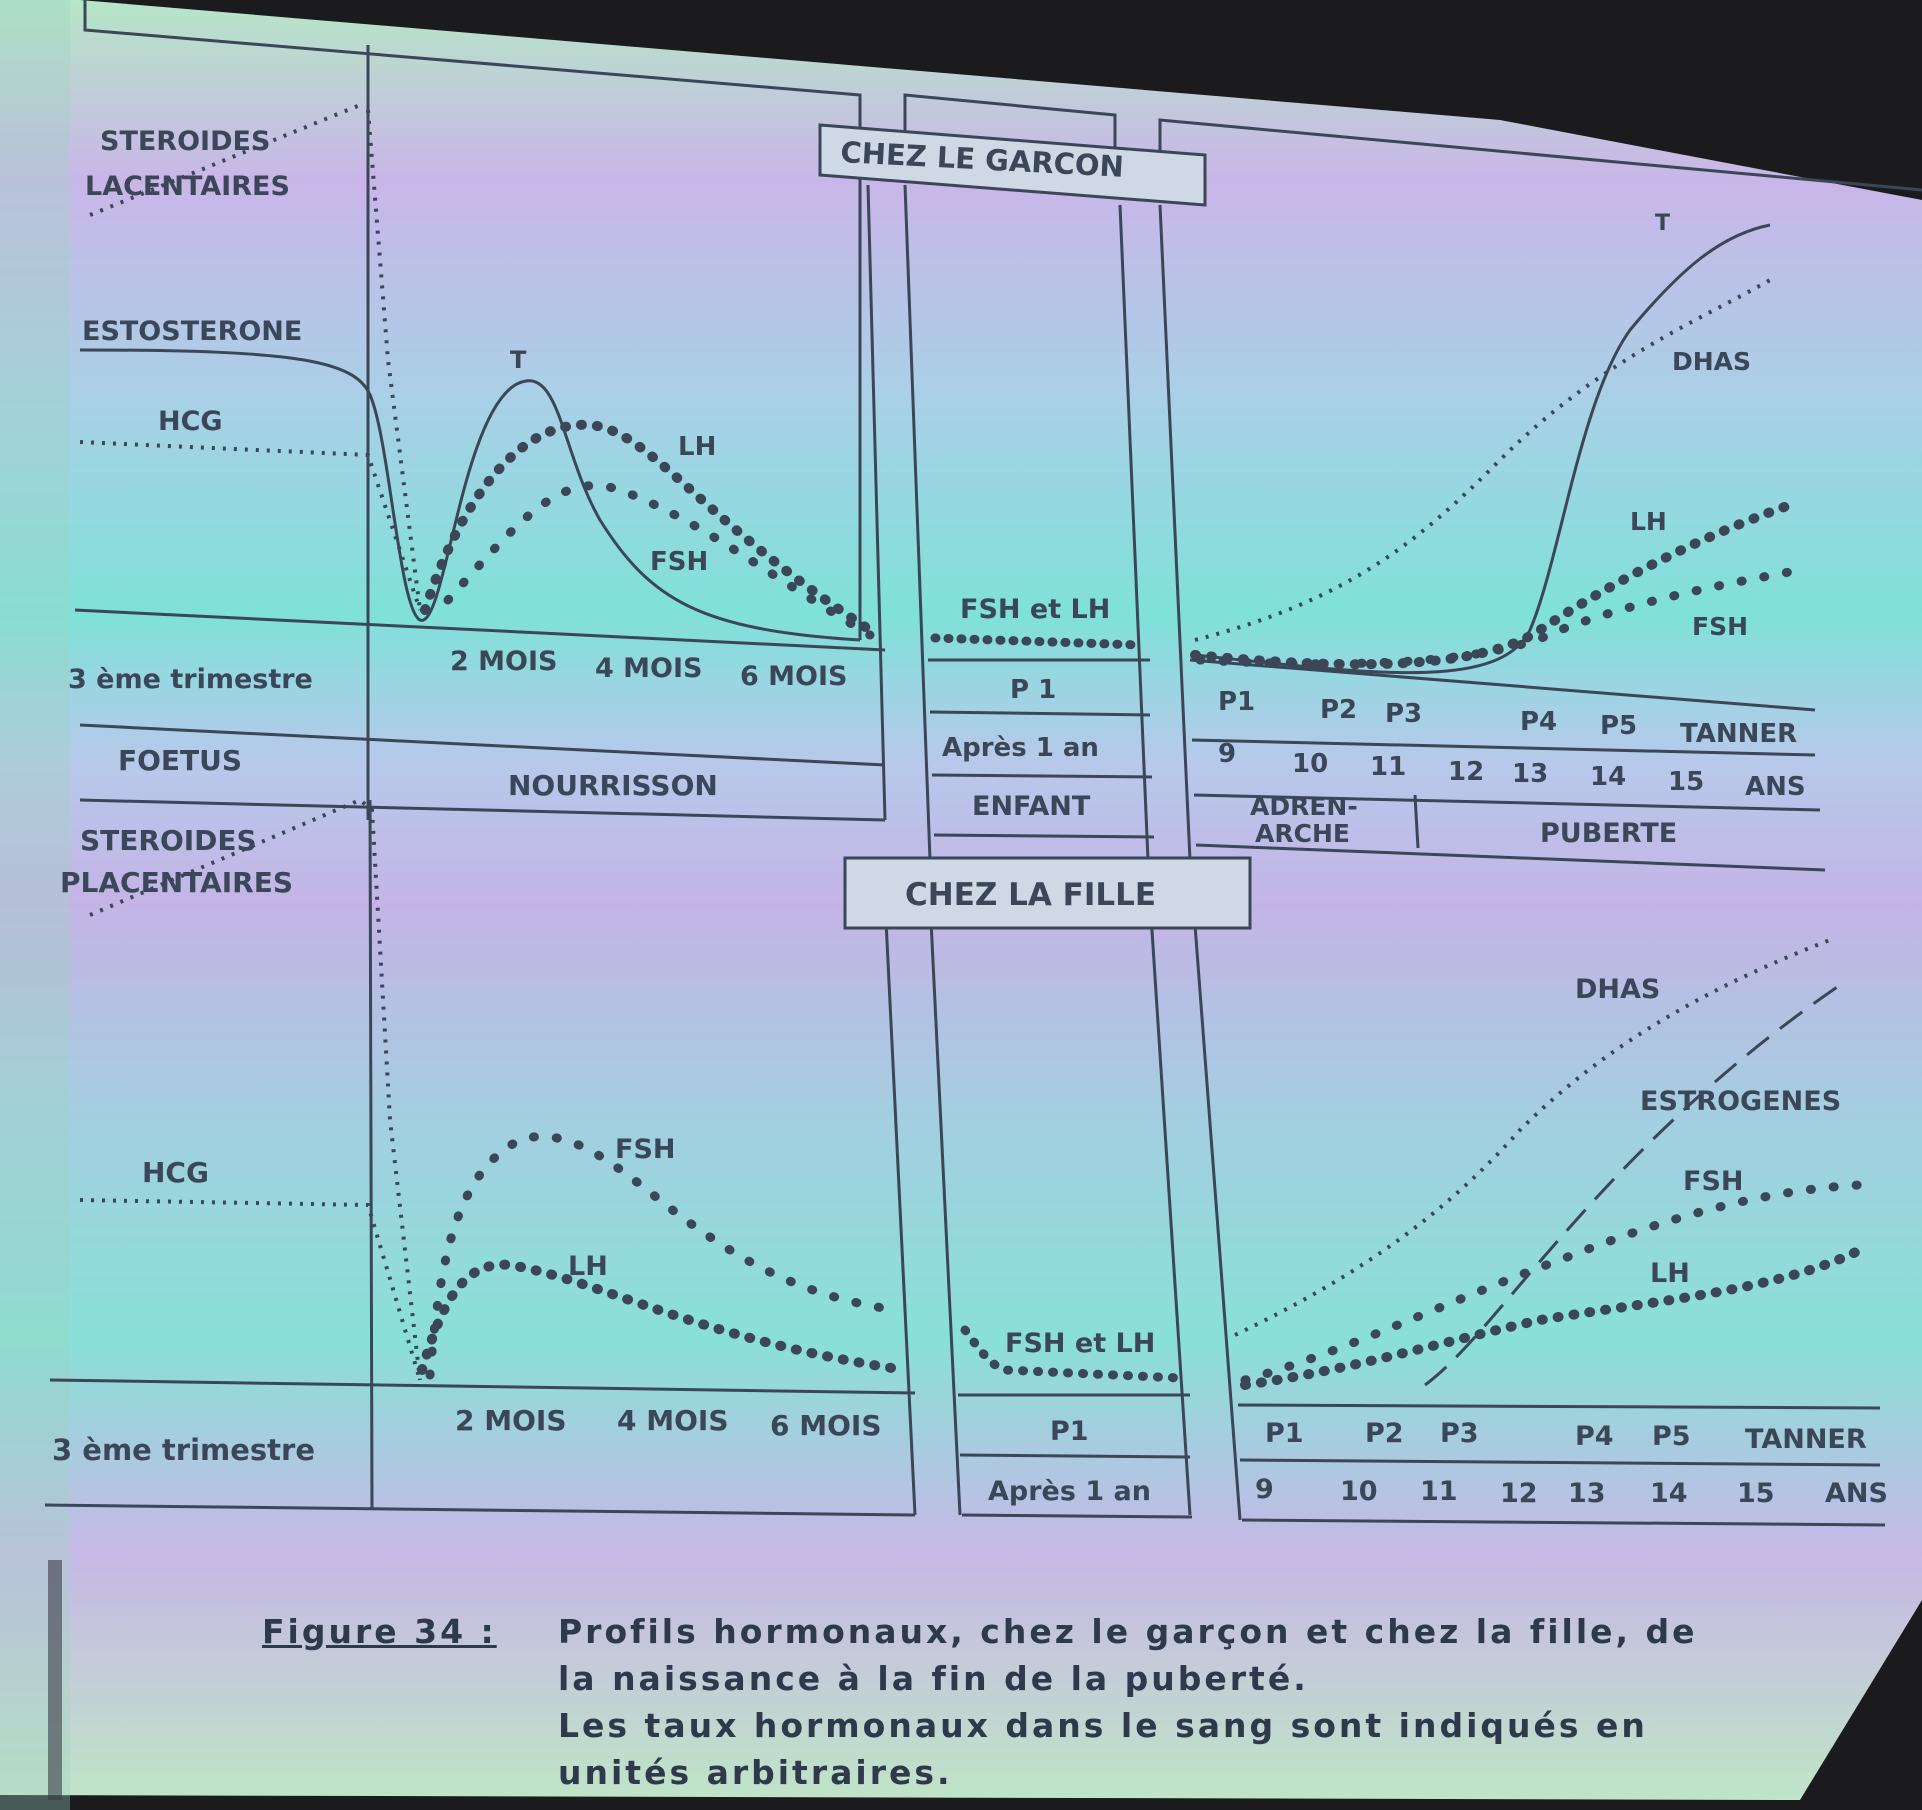 Image resolution: width=1922 pixels, height=1810 pixels. What do you see at coordinates (480, 630) in the screenshot?
I see `boy-infant-baseline` at bounding box center [480, 630].